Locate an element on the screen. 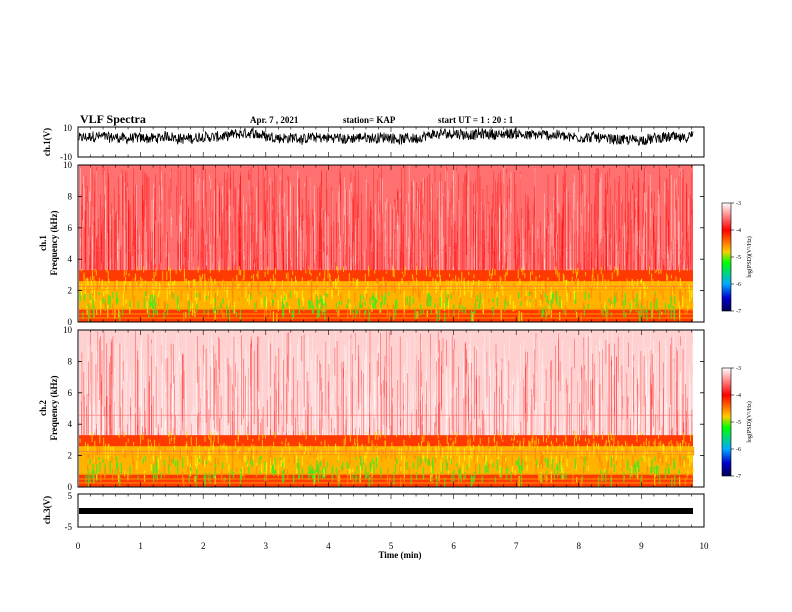  time-tick-label: 5 is located at coordinates (391, 546).